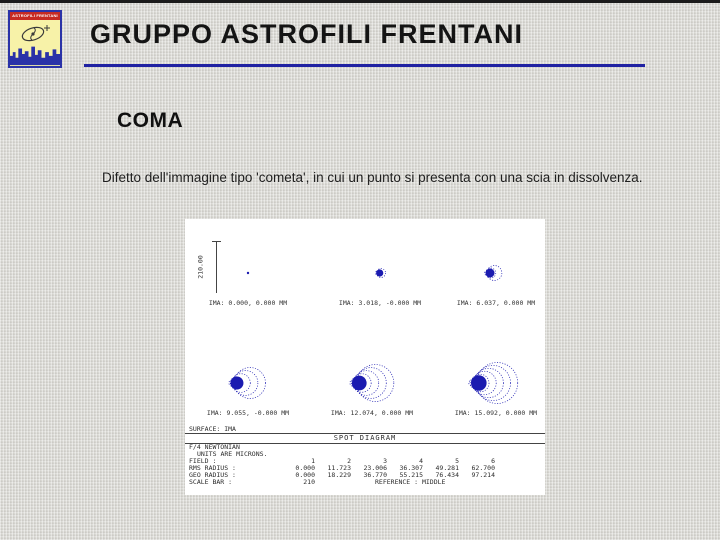 This screenshot has width=720, height=540. Describe the element at coordinates (248, 303) in the screenshot. I see `spot-label: IMA: 0.000, 0.000 MM` at that location.